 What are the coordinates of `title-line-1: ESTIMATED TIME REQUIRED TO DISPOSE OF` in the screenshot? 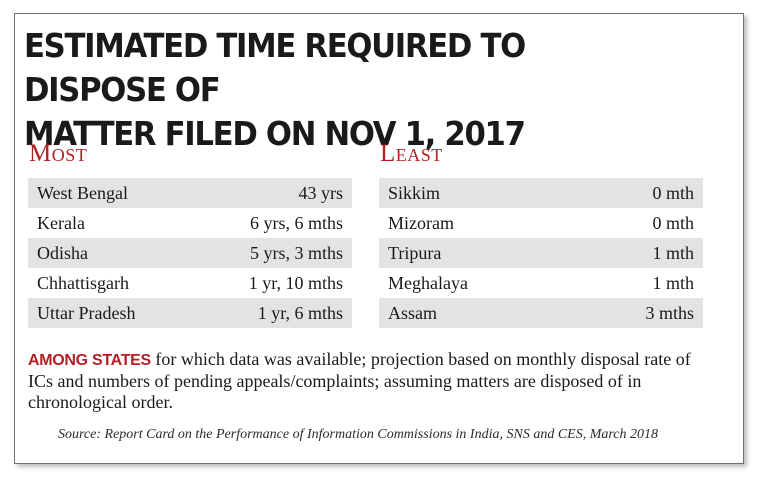 It's located at (275, 67).